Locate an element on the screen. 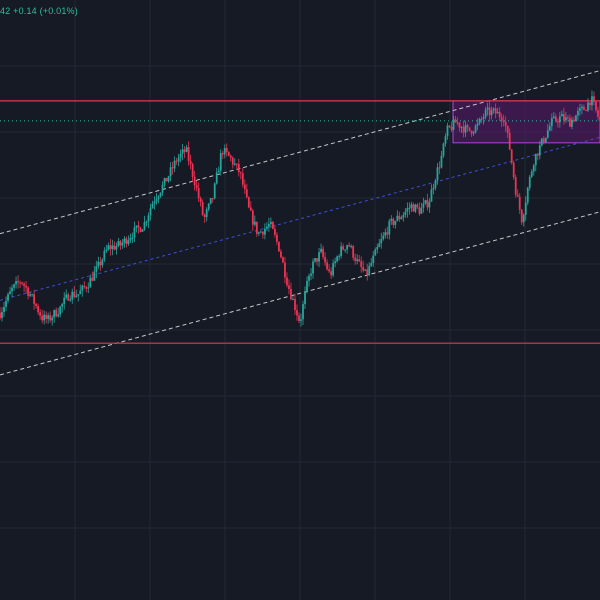 The image size is (600, 600). price-change-text: 42 +0.14 (+0.01%) is located at coordinates (39, 11).